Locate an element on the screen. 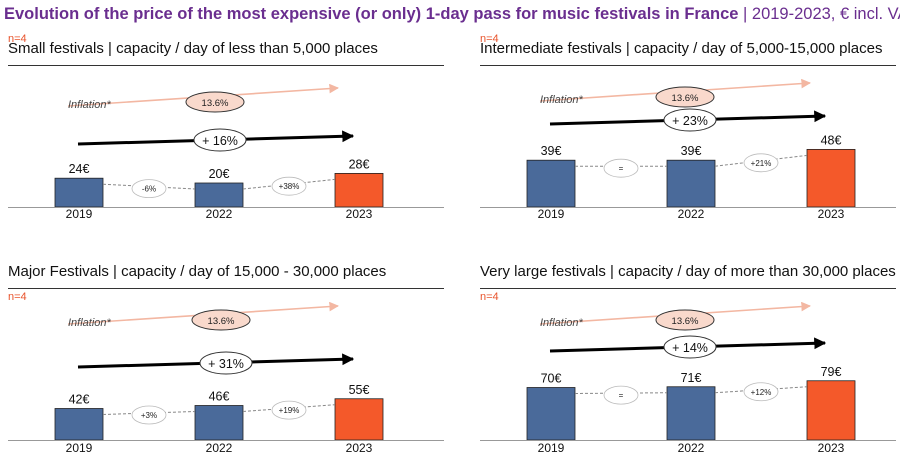  bar-value-label: 24€ is located at coordinates (79, 169).